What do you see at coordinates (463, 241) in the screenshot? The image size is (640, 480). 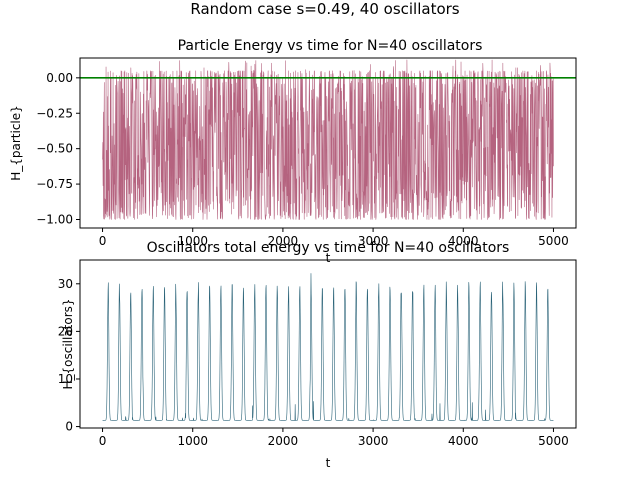 I see `particle-energy-x-tick-label: 4000` at bounding box center [463, 241].